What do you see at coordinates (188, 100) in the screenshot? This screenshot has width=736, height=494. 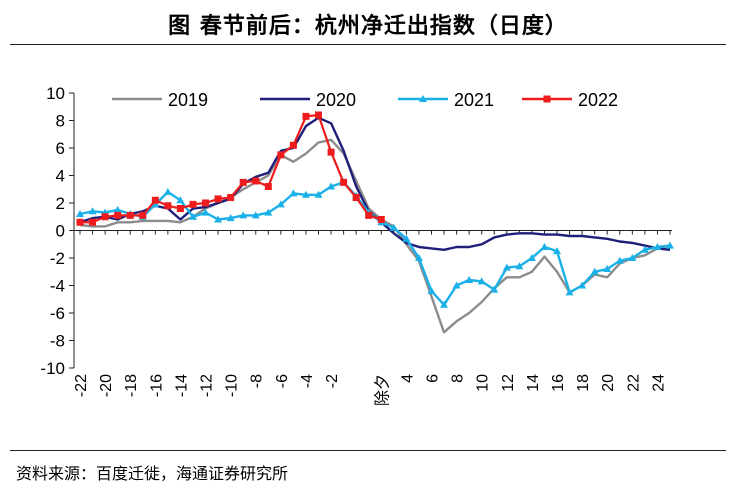 I see `legend-label-2019: 2019` at bounding box center [188, 100].